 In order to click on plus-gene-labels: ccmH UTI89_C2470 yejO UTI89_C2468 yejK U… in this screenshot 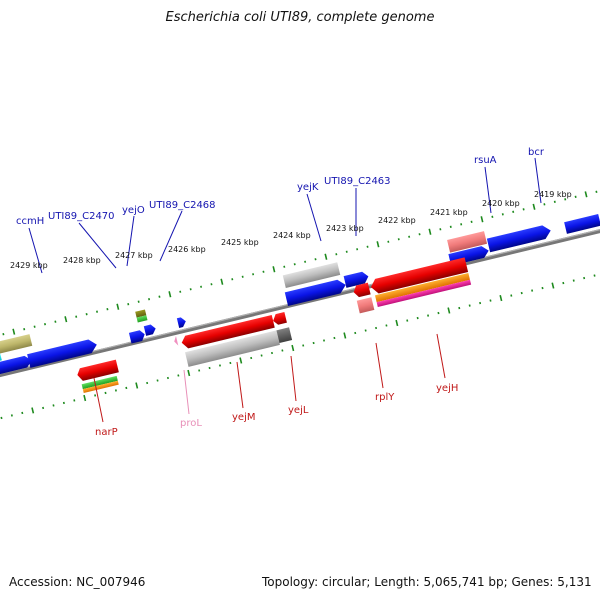, I will do `click(280, 187)`.